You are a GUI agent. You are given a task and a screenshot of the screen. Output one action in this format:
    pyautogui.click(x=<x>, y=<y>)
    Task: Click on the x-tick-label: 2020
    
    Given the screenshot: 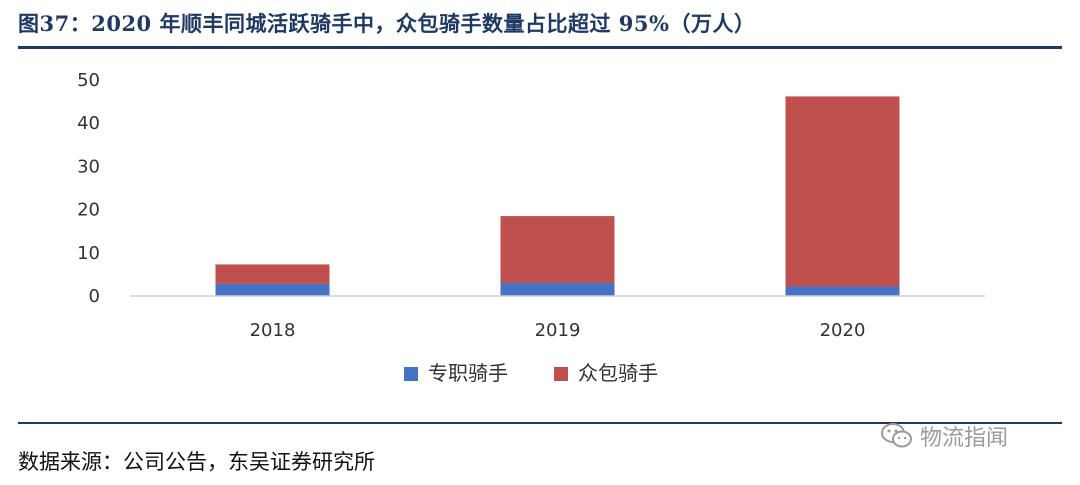 What is the action you would take?
    pyautogui.click(x=843, y=330)
    